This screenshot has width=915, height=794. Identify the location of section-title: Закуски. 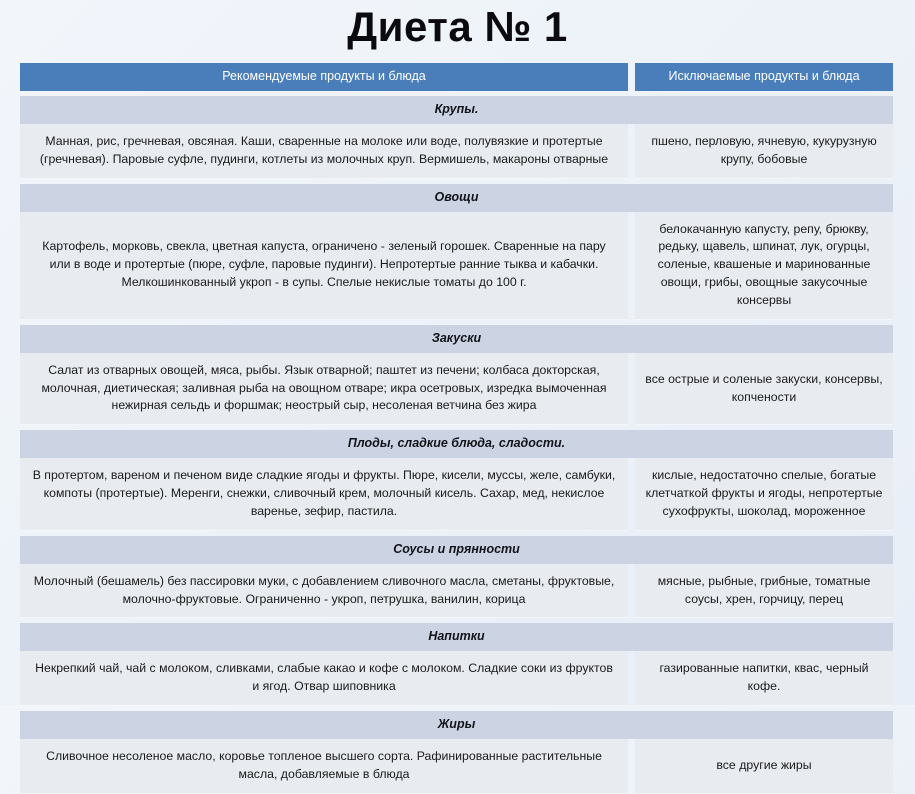
(456, 338).